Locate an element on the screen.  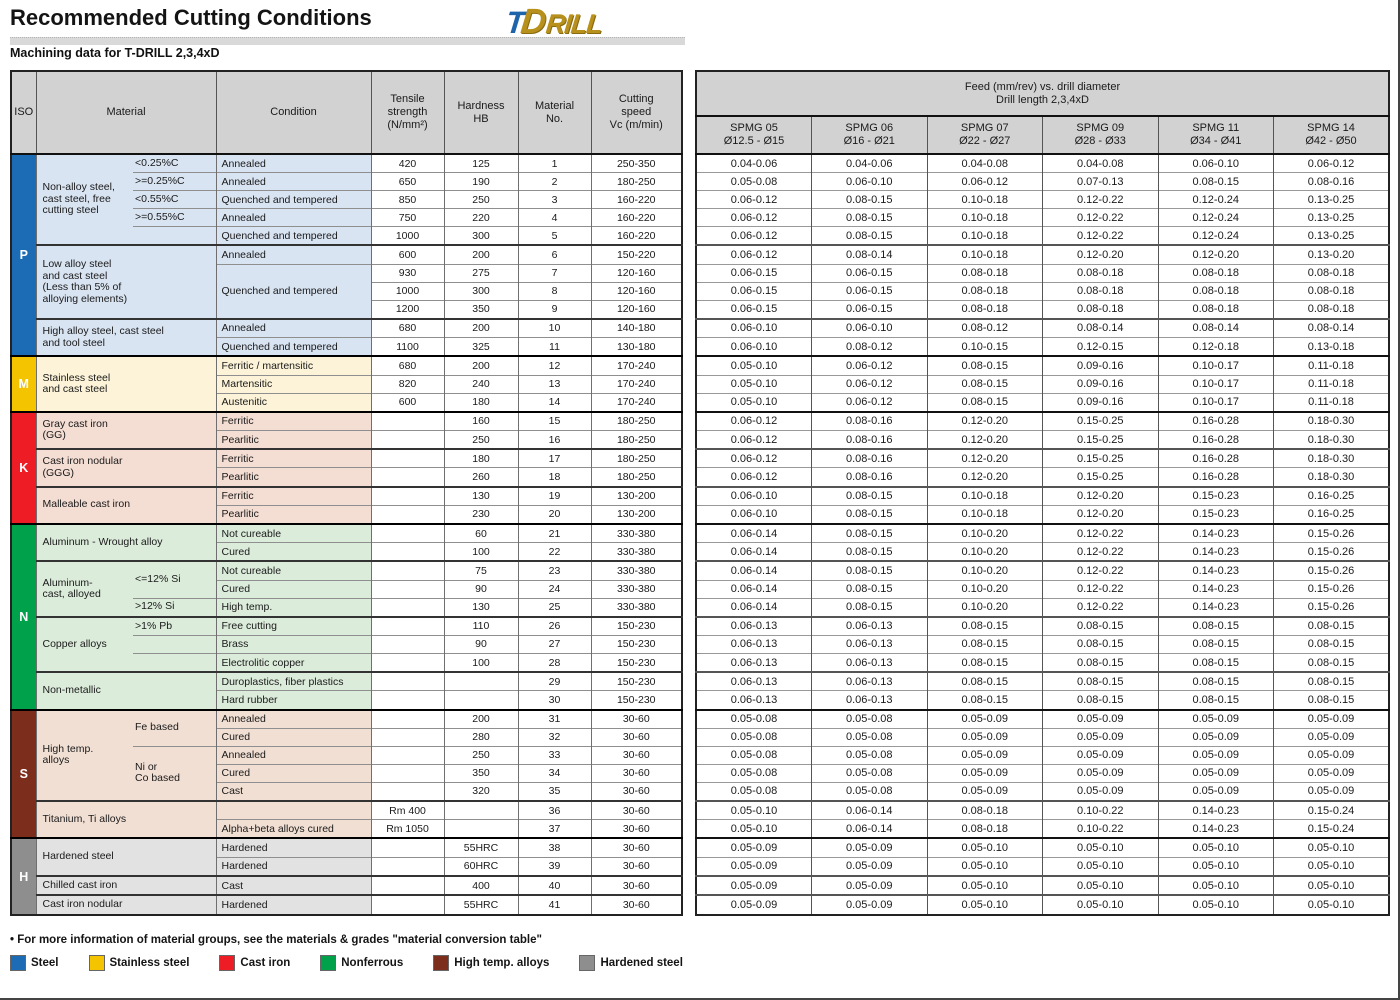
material-row: Quenched and tempered 1000 300 5 160-220 is located at coordinates (347, 236).